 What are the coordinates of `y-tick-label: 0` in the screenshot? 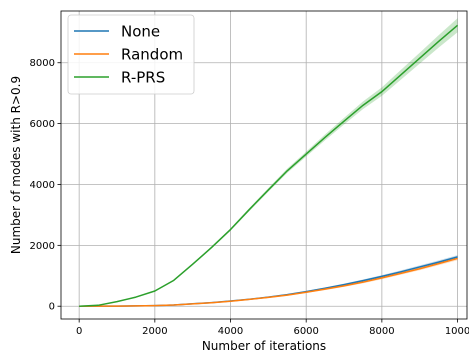 It's located at (52, 307).